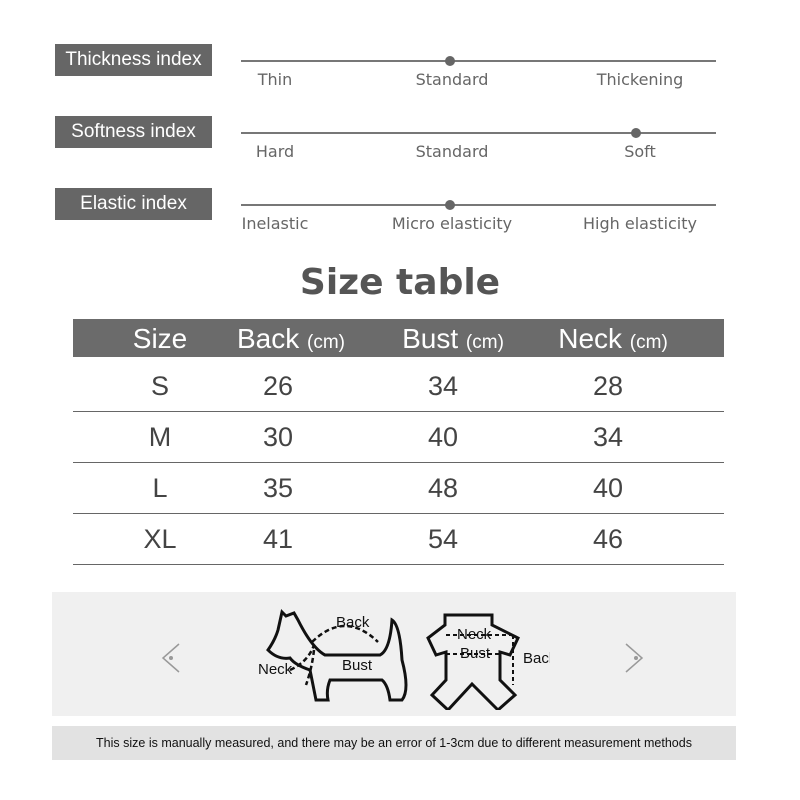 The image size is (800, 800). I want to click on table-cell: 28, so click(608, 386).